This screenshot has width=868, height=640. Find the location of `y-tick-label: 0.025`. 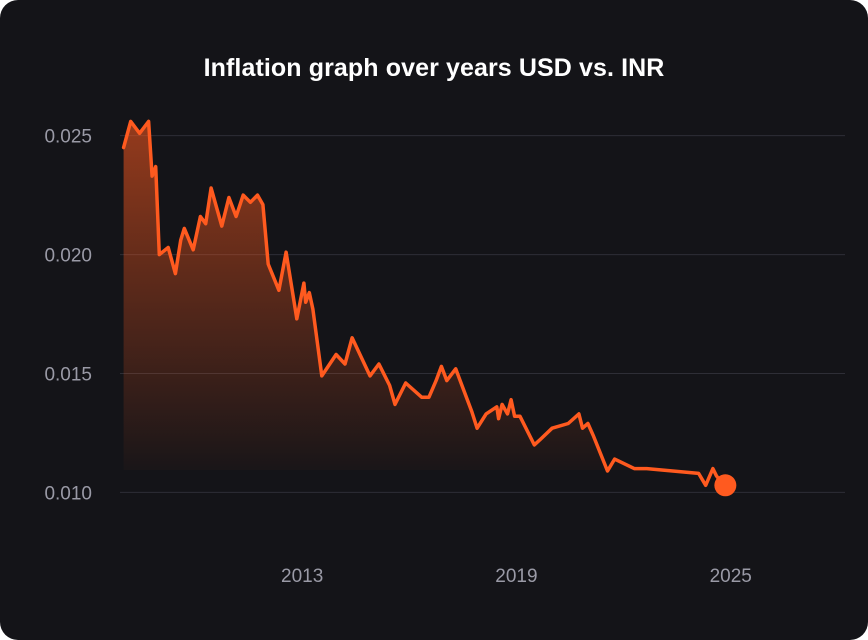

y-tick-label: 0.025 is located at coordinates (68, 137).